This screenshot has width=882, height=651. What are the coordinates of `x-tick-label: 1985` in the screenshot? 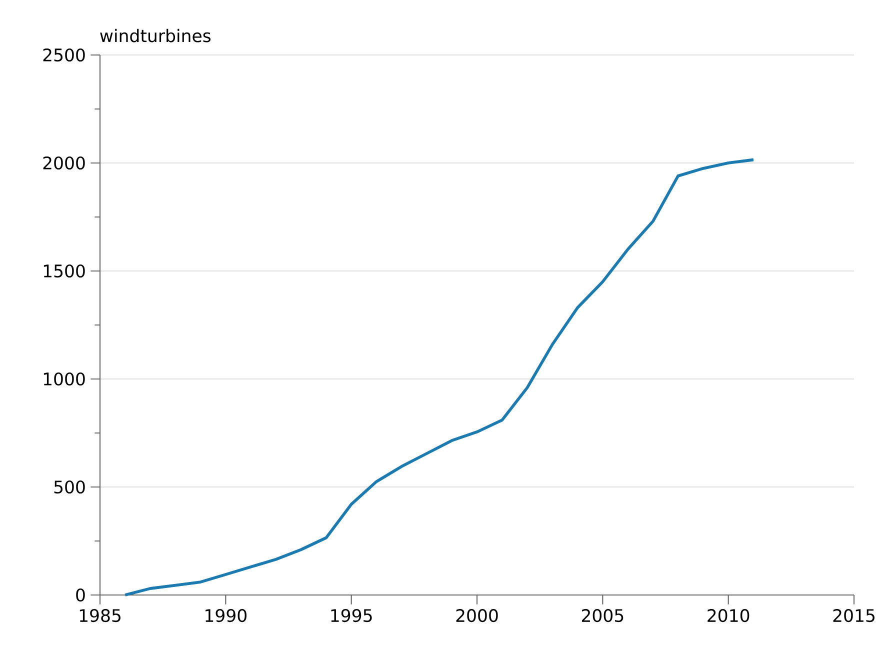 It's located at (100, 615).